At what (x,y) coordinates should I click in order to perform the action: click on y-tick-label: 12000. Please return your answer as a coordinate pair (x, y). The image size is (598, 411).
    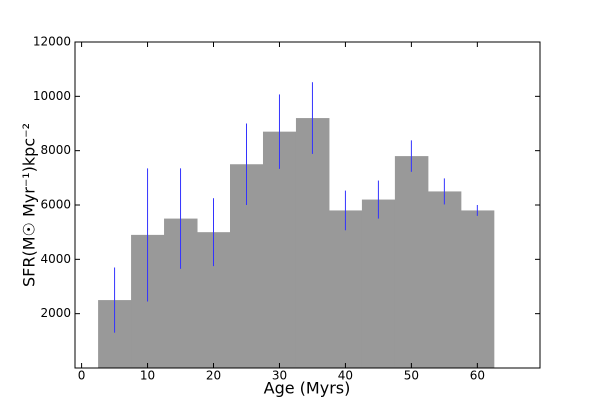
    Looking at the image, I should click on (52, 42).